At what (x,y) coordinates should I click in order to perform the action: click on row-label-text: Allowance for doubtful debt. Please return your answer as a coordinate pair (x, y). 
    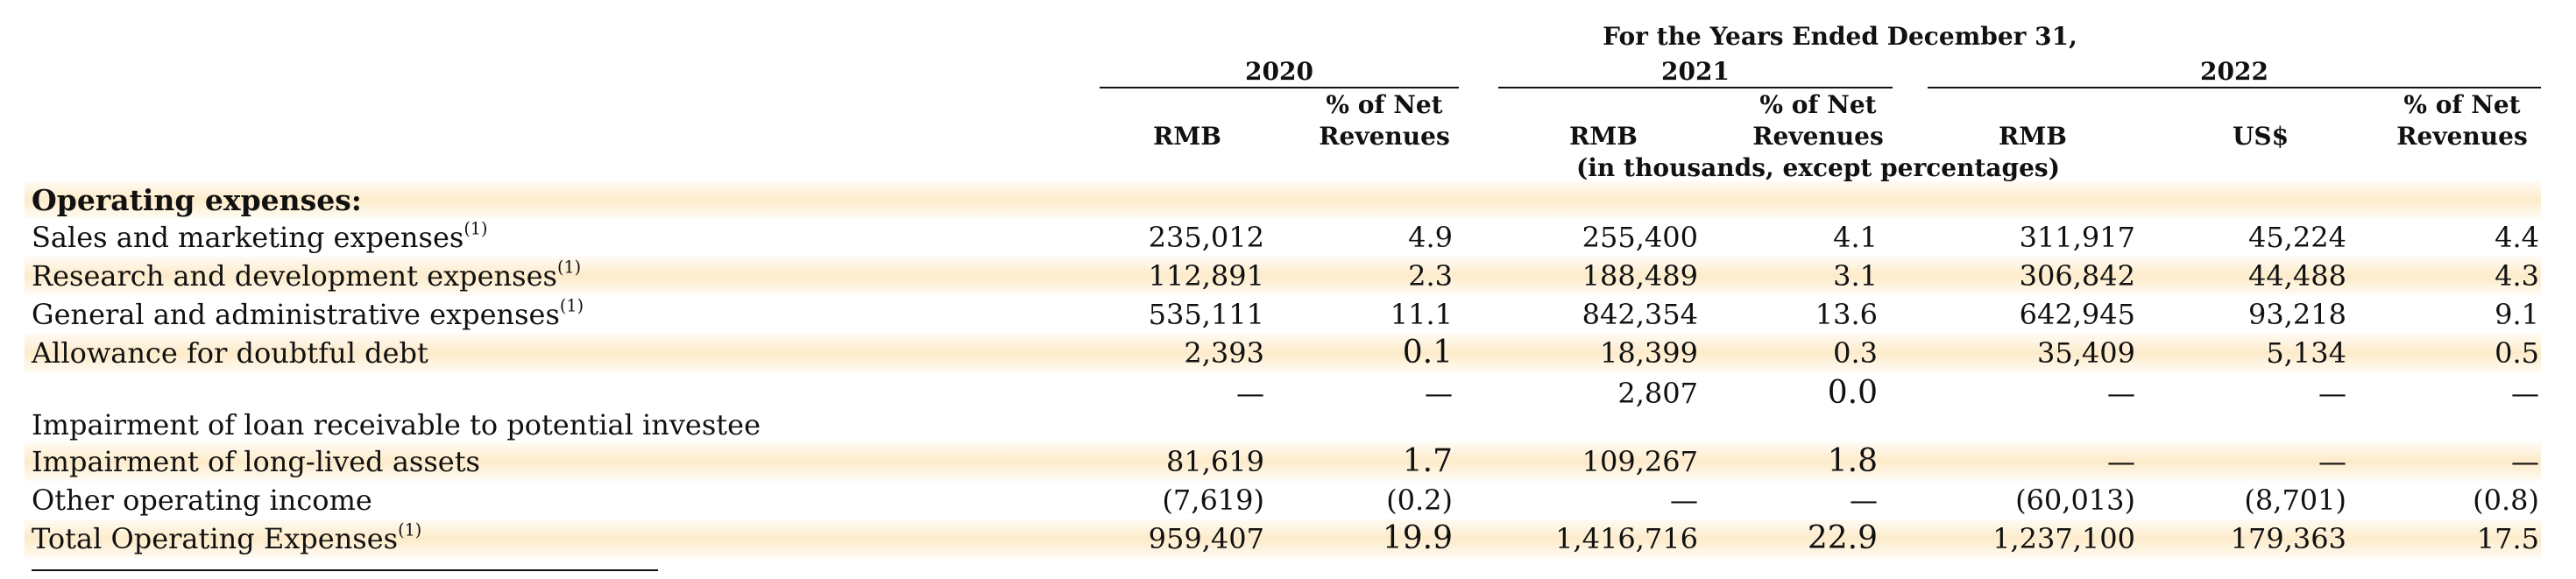
    Looking at the image, I should click on (230, 353).